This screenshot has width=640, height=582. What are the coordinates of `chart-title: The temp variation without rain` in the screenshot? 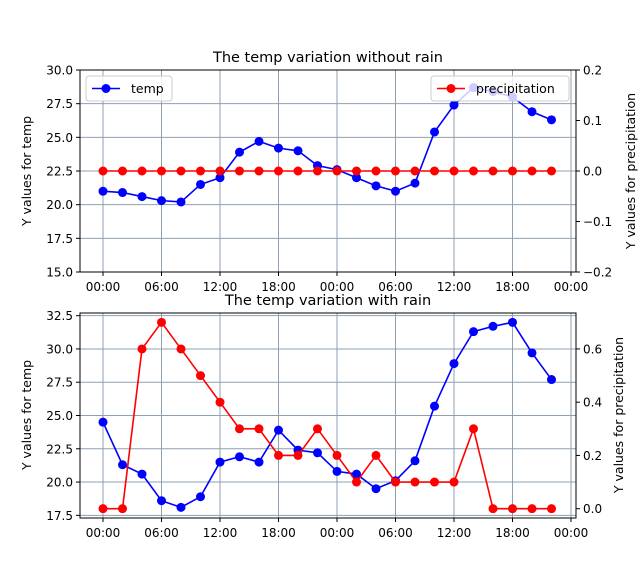 It's located at (327, 58).